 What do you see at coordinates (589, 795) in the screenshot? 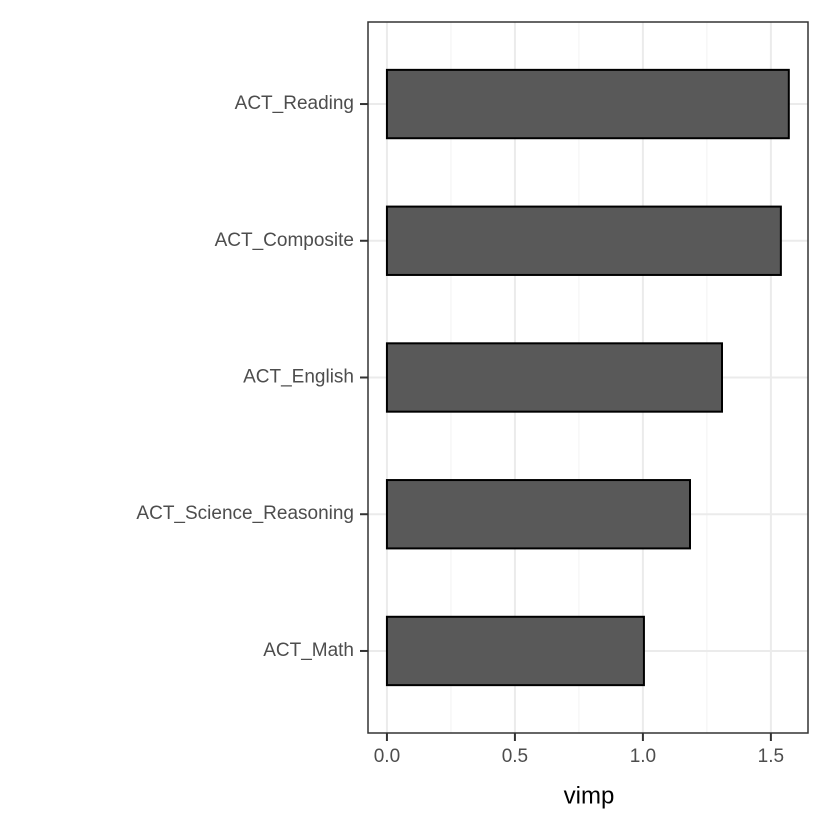
I see `x-axis-label: vimp` at bounding box center [589, 795].